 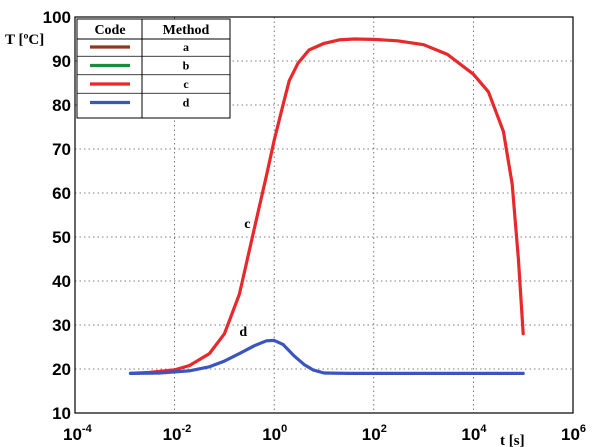 What do you see at coordinates (243, 332) in the screenshot?
I see `curve-label-d: d` at bounding box center [243, 332].